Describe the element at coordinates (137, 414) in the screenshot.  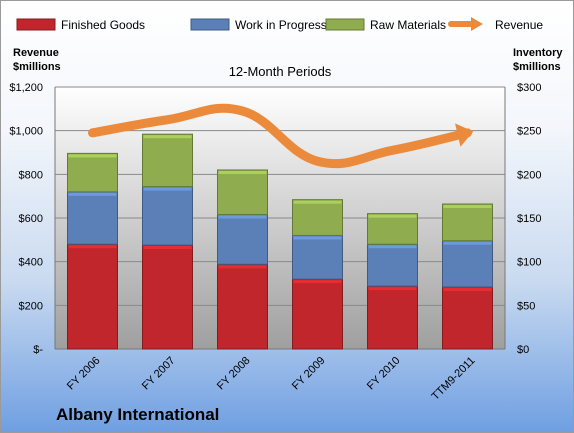
I see `company-name: Albany International` at that location.